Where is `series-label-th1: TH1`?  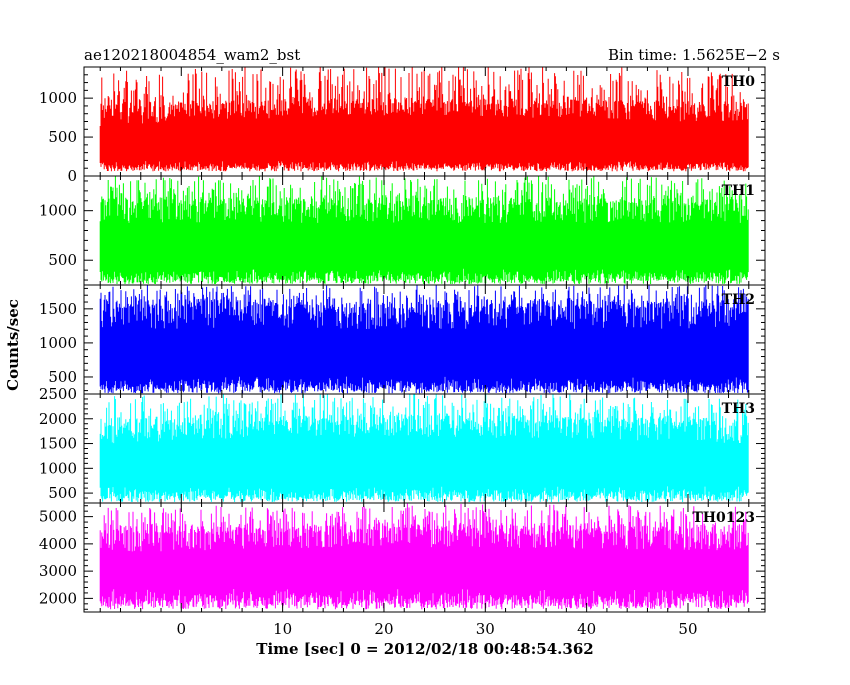 series-label-th1: TH1 is located at coordinates (738, 191).